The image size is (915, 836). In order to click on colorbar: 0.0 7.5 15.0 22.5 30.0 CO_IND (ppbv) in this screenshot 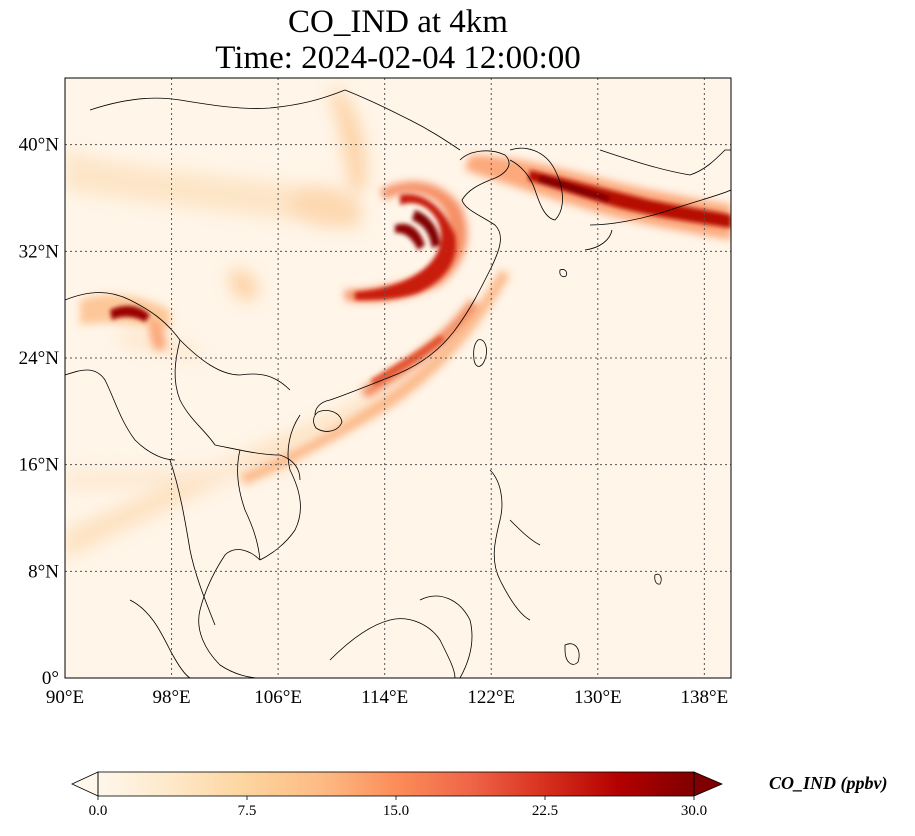, I will do `click(479, 795)`.